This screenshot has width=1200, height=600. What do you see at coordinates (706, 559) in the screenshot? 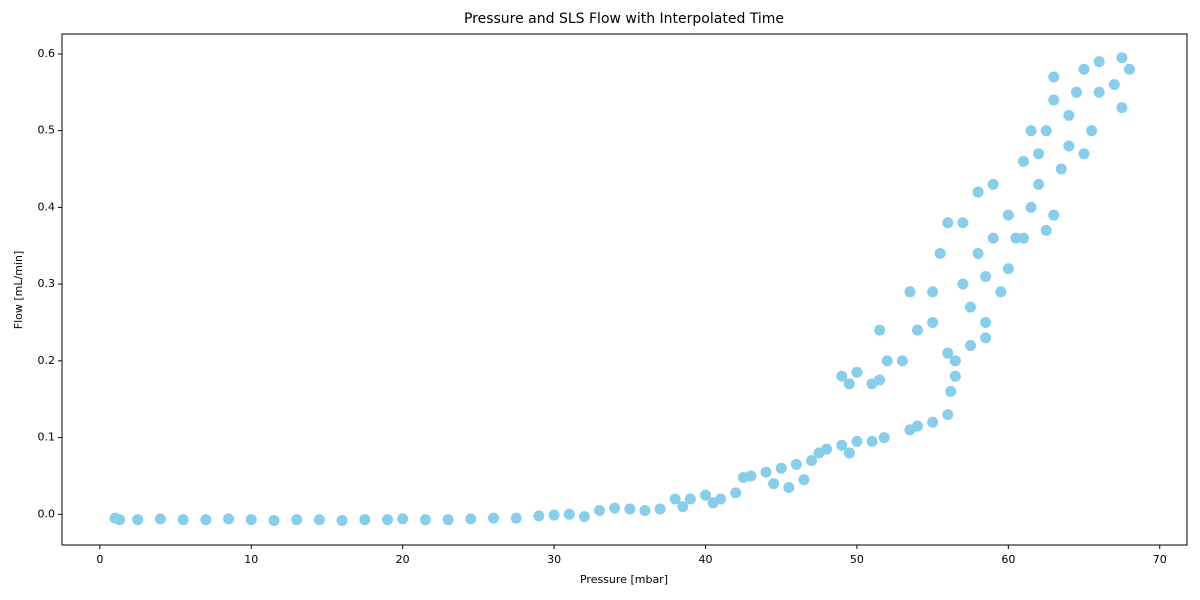
I see `x-tick-label: 40` at bounding box center [706, 559].